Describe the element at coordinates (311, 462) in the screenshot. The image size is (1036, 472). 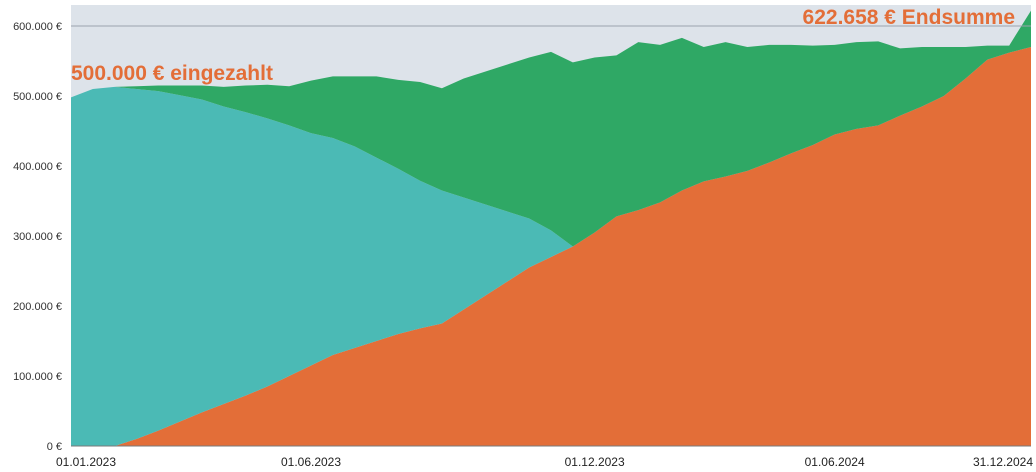
I see `x-tick-label: 01.06.2023` at that location.